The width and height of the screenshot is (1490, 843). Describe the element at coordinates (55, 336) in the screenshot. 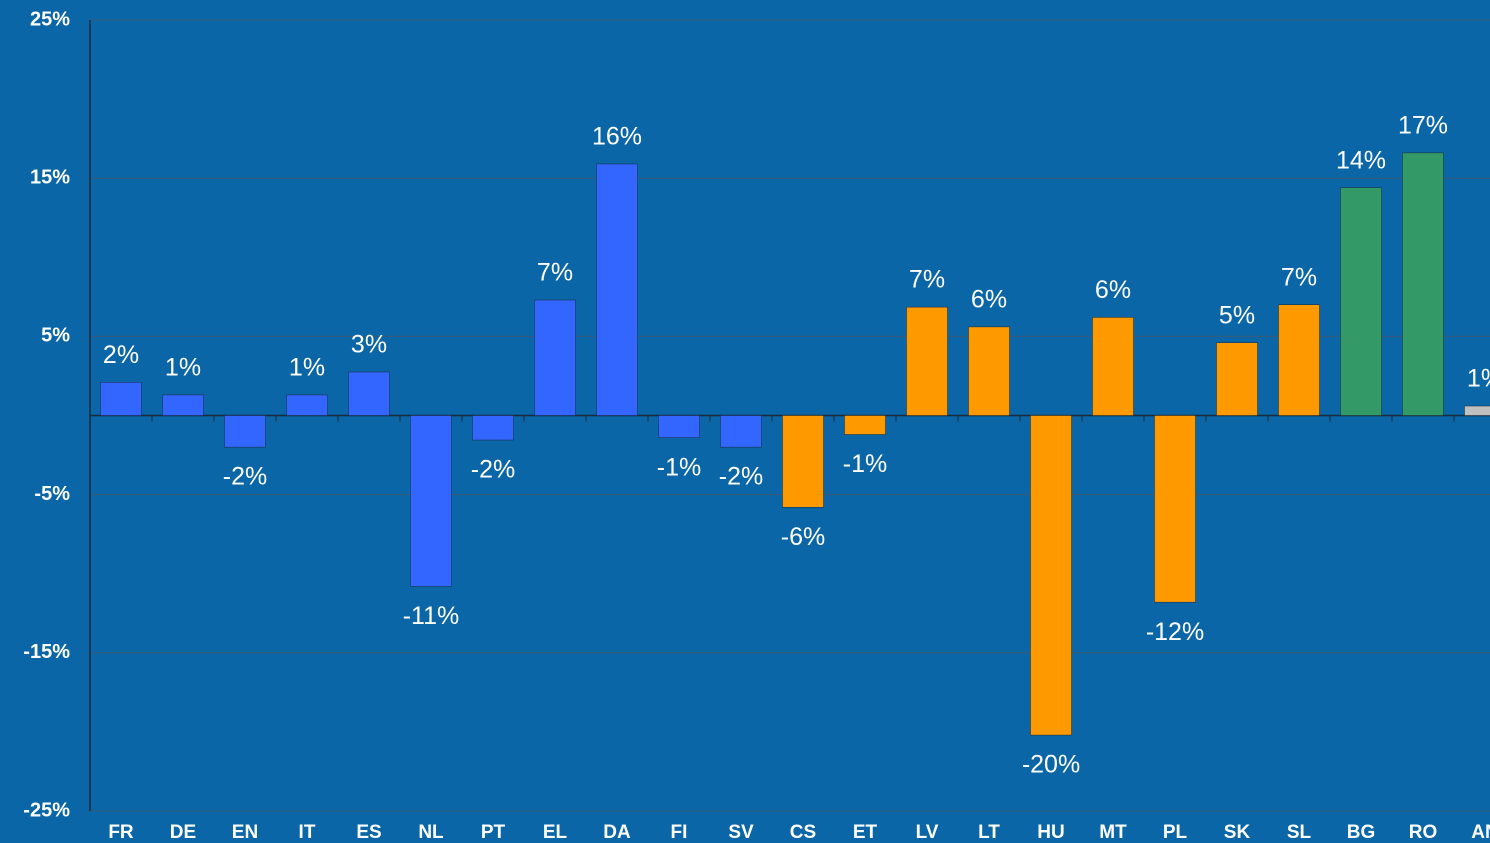

I see `y-tick-label: 5%` at that location.